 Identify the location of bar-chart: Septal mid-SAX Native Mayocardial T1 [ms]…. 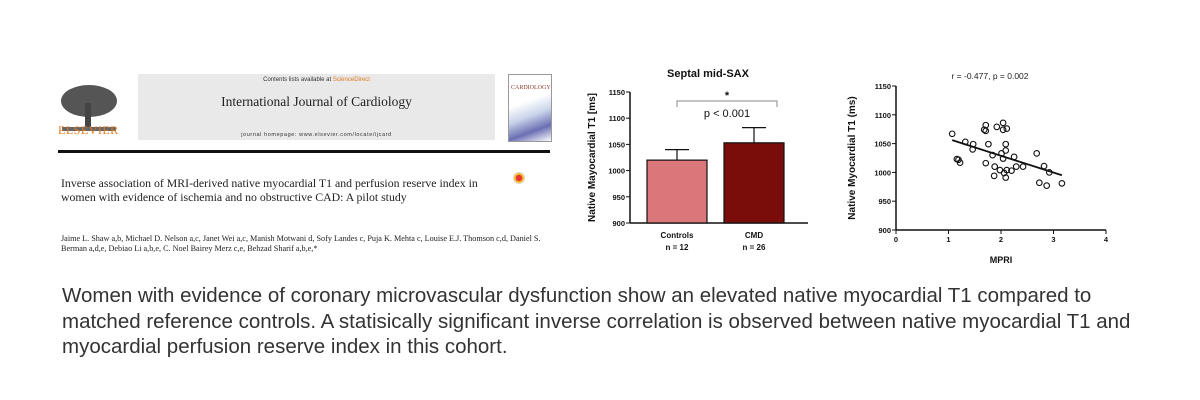
(697, 160).